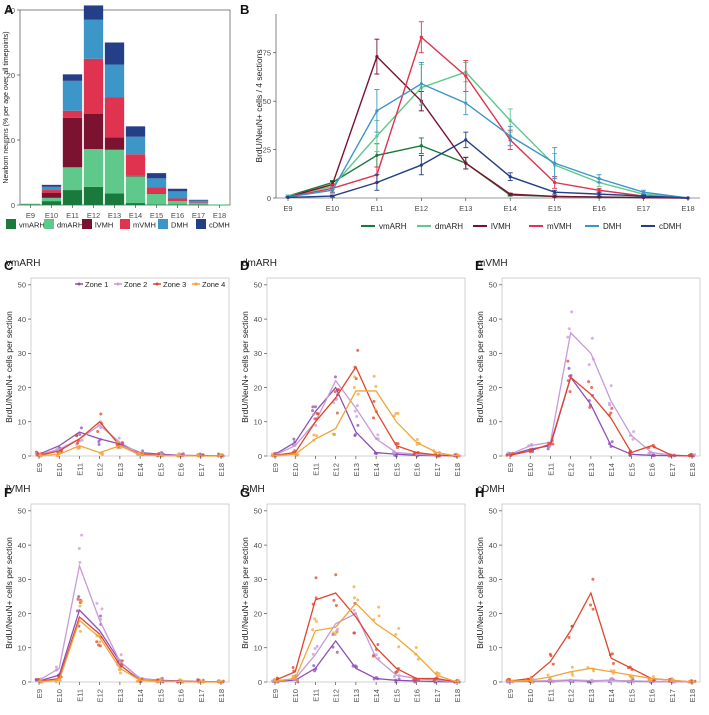 This screenshot has width=709, height=715. Describe the element at coordinates (219, 225) in the screenshot. I see `legend-label: cDMH` at that location.